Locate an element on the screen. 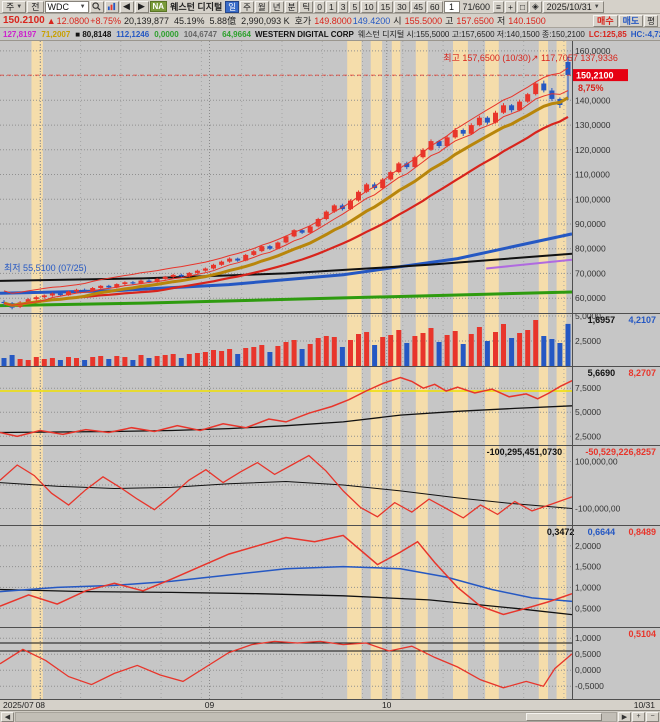 This screenshot has width=660, height=722. svg-text: 130,0000 is located at coordinates (593, 125).